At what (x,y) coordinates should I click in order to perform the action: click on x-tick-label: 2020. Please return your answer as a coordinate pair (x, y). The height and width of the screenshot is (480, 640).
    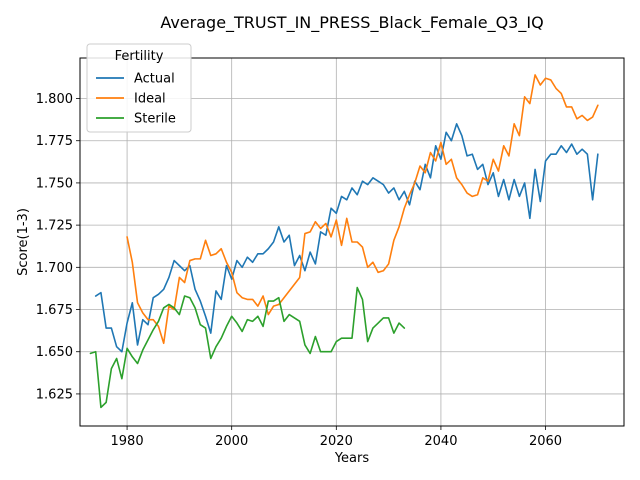
    Looking at the image, I should click on (336, 441).